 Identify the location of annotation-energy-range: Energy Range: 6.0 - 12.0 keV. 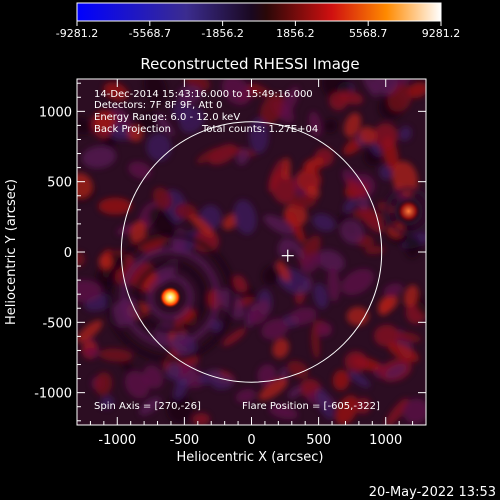
(167, 117).